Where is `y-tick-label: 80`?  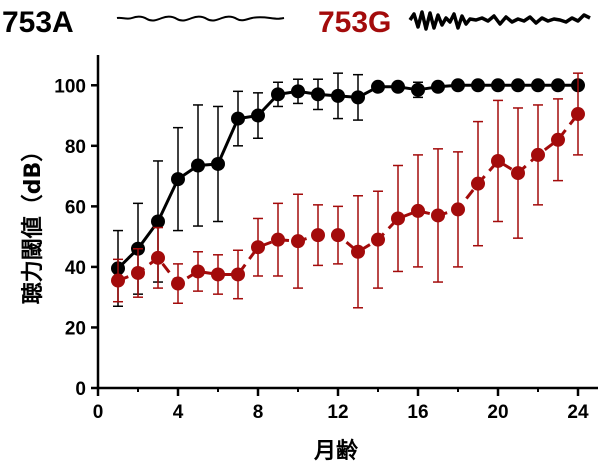
y-tick-label: 80 is located at coordinates (75, 147).